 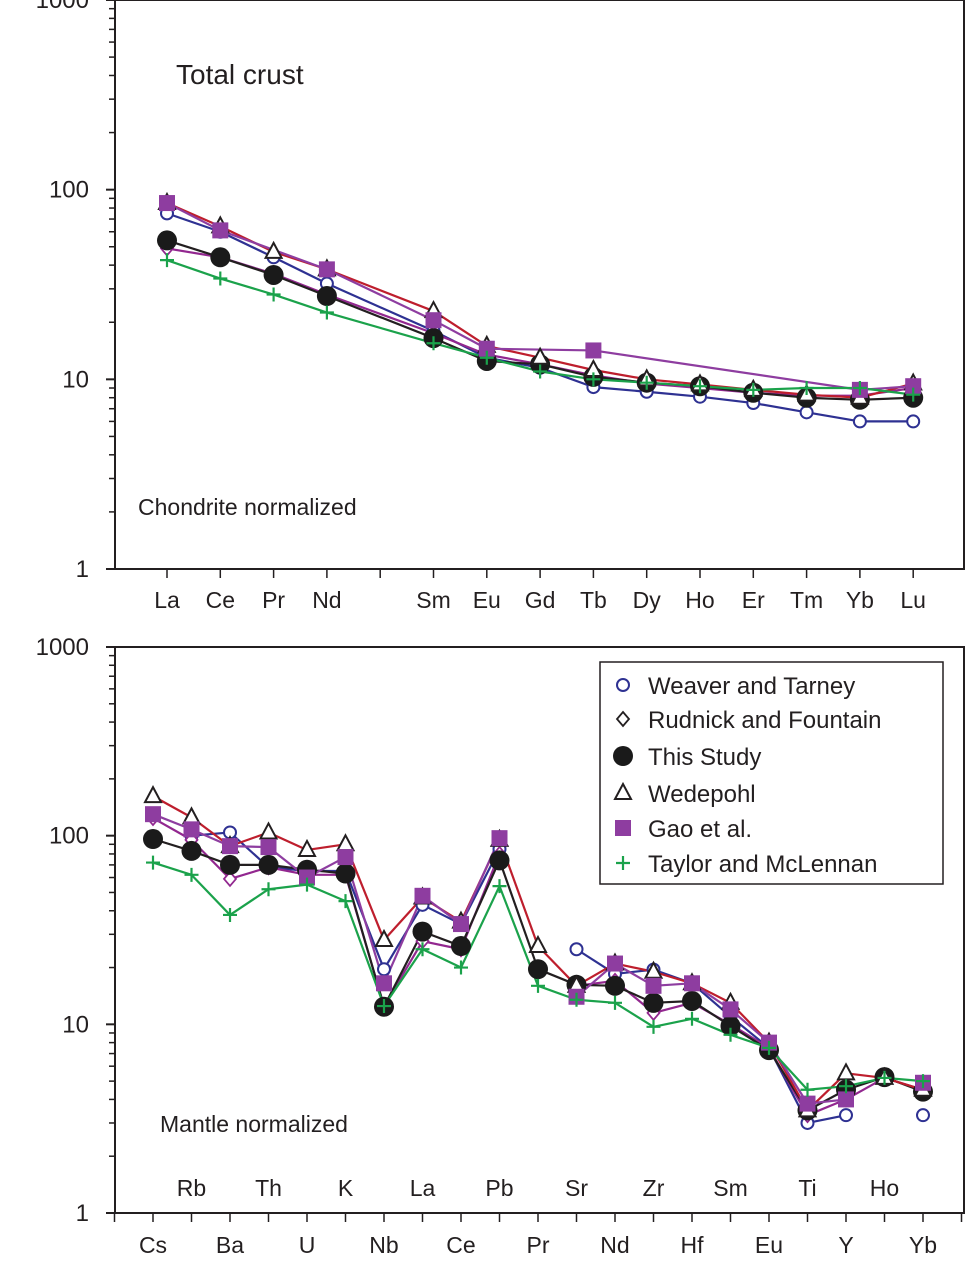 I want to click on legend-entry-label: Taylor and McLennan, so click(x=762, y=864).